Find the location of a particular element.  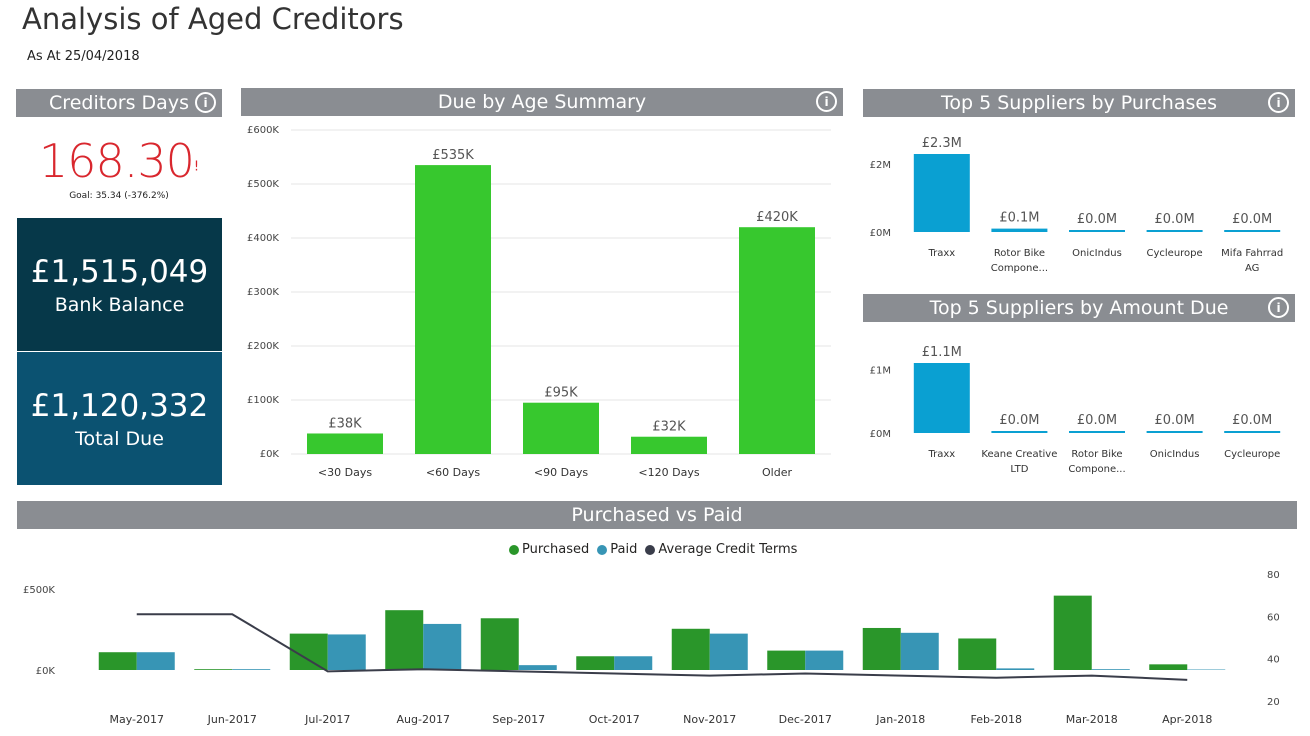

y-tick-label: £600K is located at coordinates (263, 130).